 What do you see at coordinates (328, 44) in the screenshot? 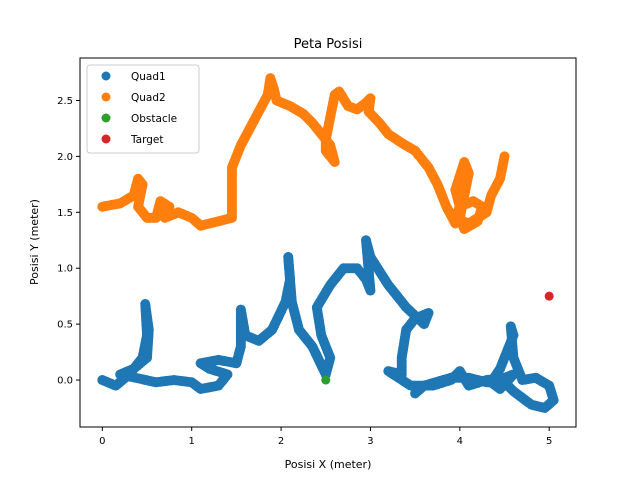
I see `chart-title: Peta Posisi` at bounding box center [328, 44].